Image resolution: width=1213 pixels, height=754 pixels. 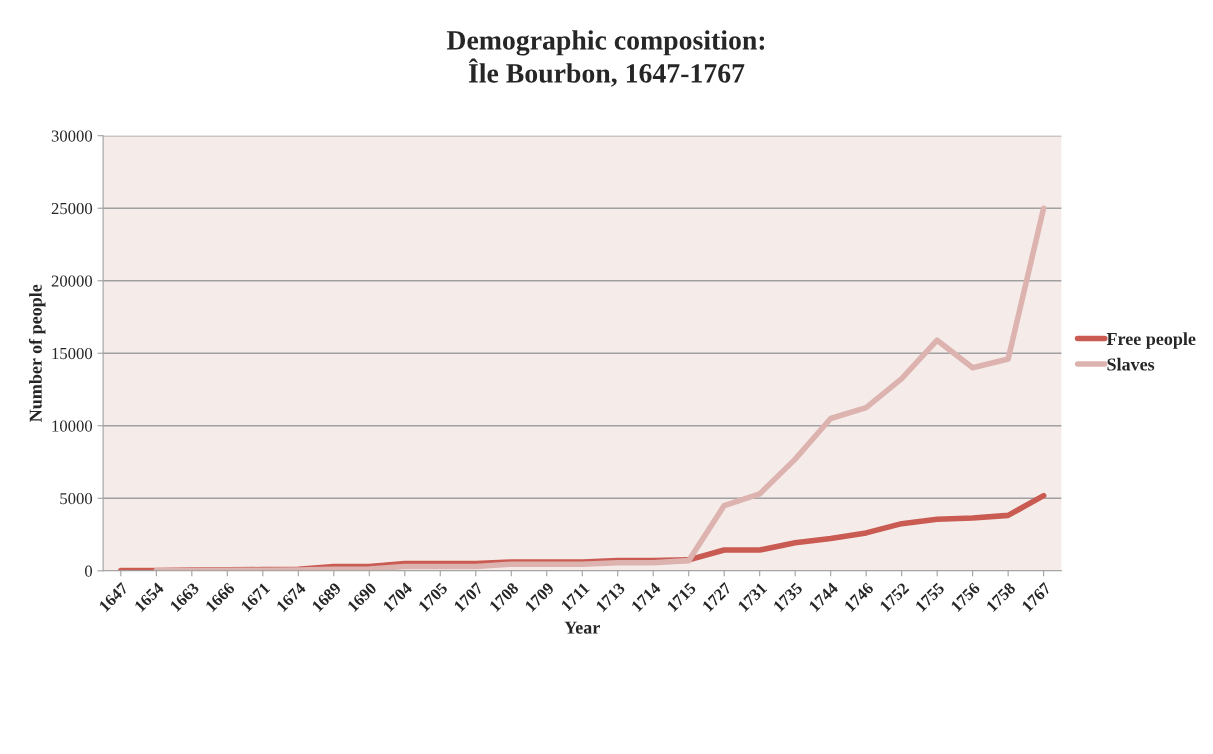 What do you see at coordinates (37, 353) in the screenshot?
I see `y-axis-title: Number of people` at bounding box center [37, 353].